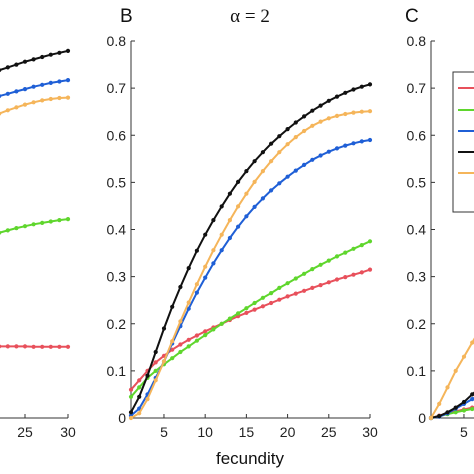 Image resolution: width=474 pixels, height=474 pixels. What do you see at coordinates (412, 16) in the screenshot?
I see `panel-c-letter: C` at bounding box center [412, 16].